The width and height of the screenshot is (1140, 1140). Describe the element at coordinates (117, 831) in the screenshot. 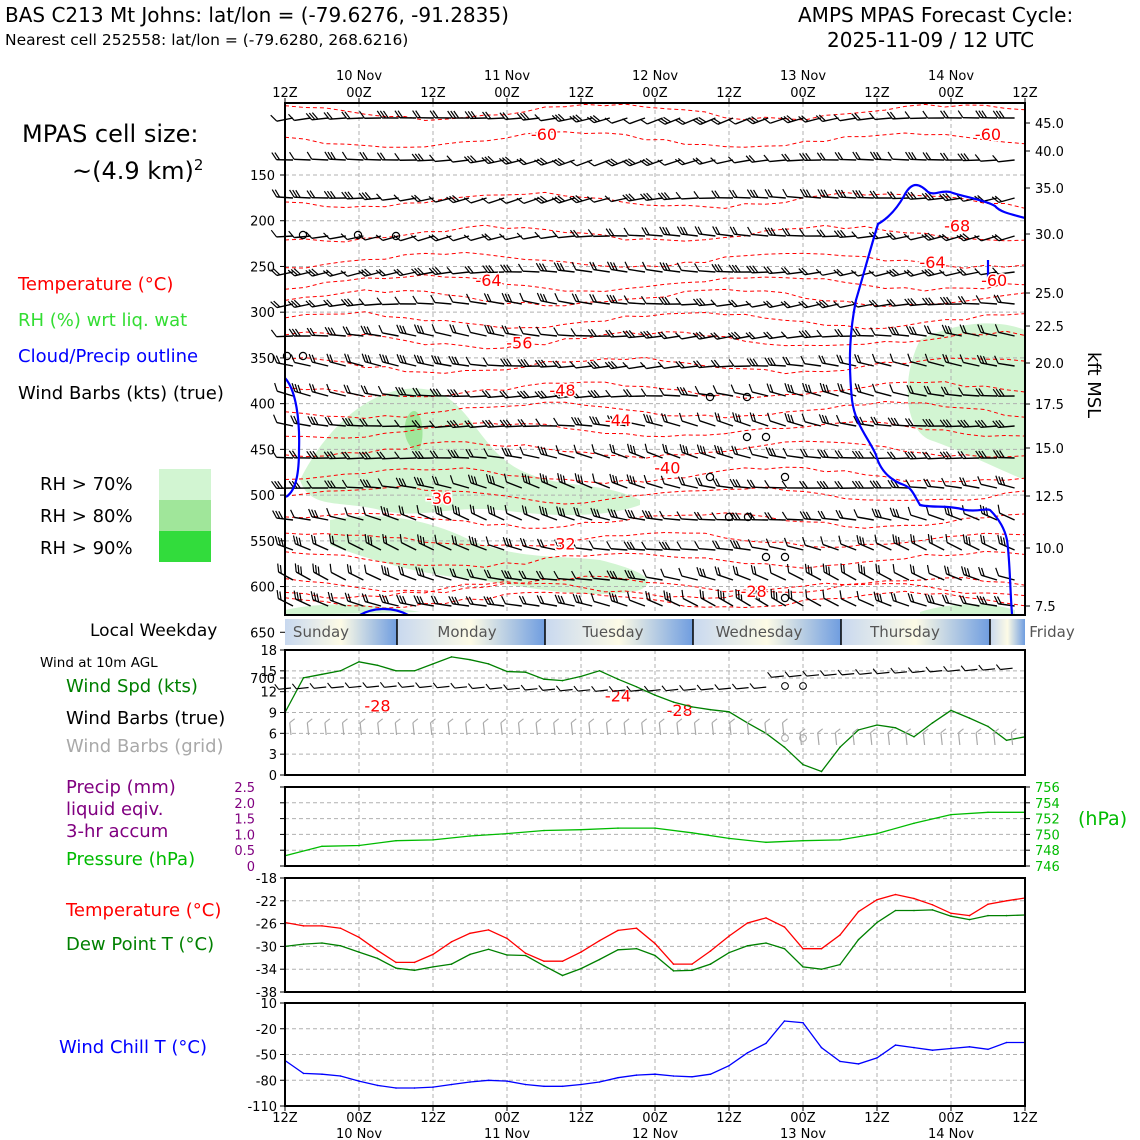

I see `legend-precip-accum: 3-hr accum` at that location.